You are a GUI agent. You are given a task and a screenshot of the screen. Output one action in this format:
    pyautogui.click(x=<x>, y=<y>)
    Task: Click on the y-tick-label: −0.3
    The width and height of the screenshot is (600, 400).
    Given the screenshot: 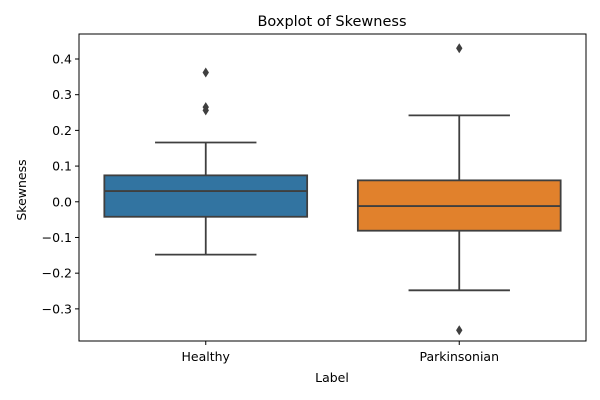 What is the action you would take?
    pyautogui.click(x=57, y=308)
    